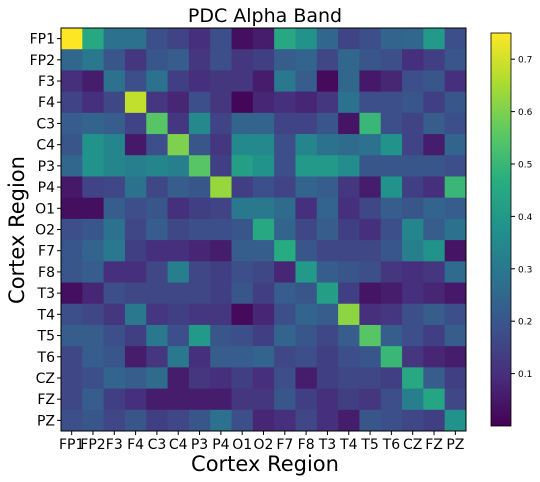  I want to click on colorbar-ticks: 0.1 0.2 0.3 0.4 0.5 0.6 0.7, so click(522, 218).